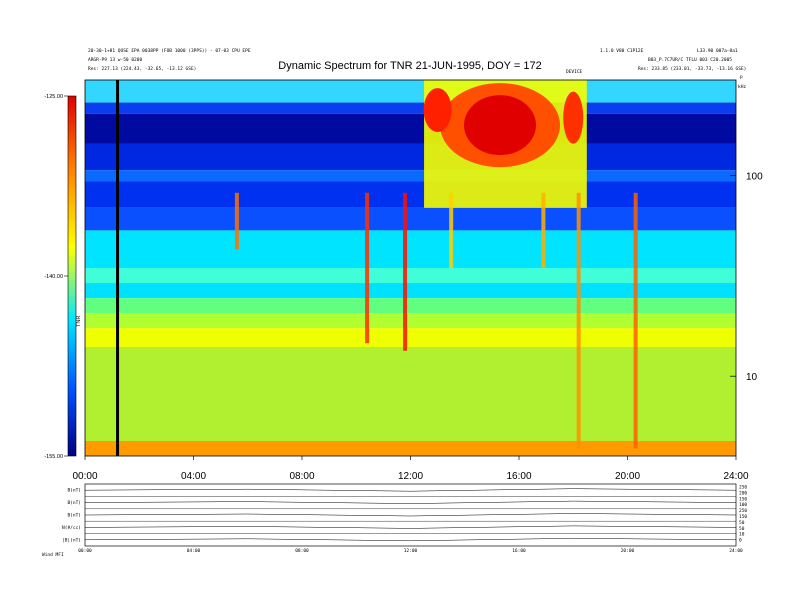 Image resolution: width=792 pixels, height=612 pixels. I want to click on panel-label: |B|(nT), so click(71, 540).